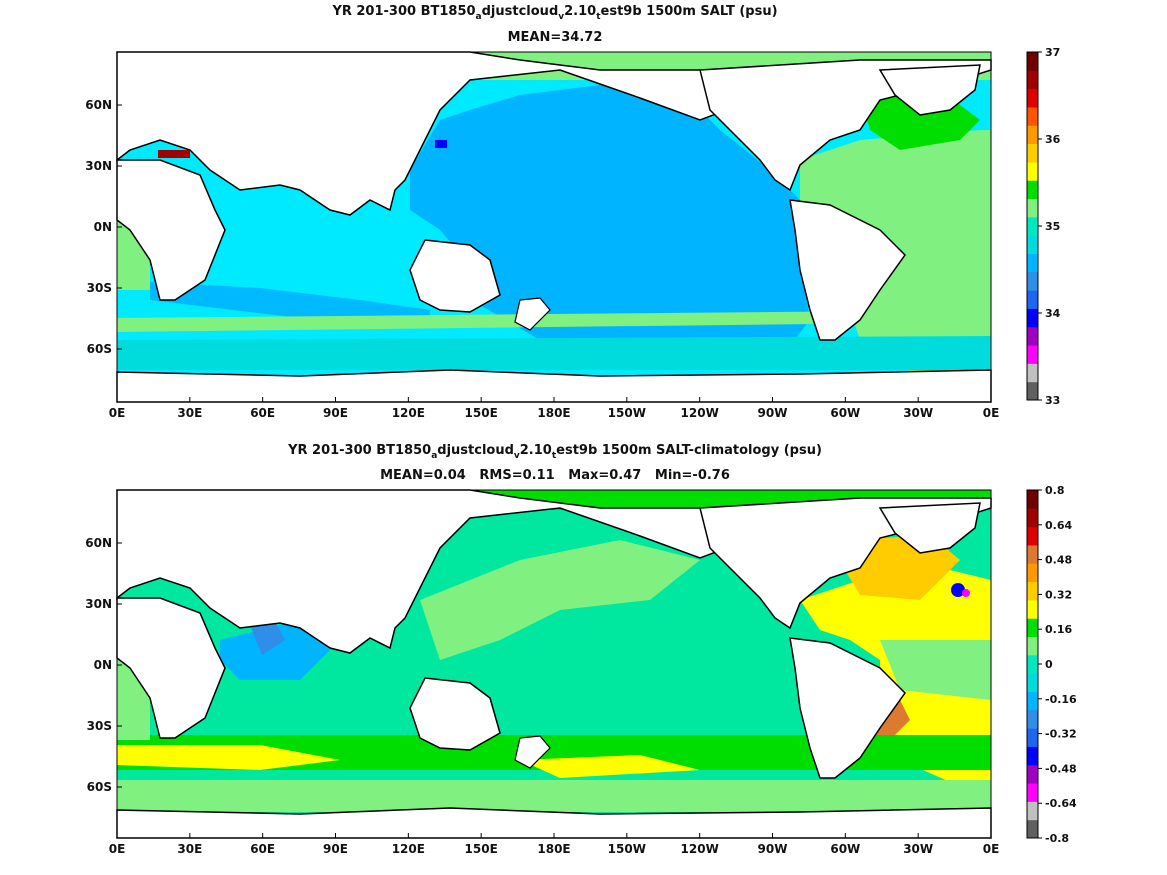 Image resolution: width=1167 pixels, height=875 pixels. Describe the element at coordinates (966, 593) in the screenshot. I see `bottom-gulfstream-magenta` at that location.